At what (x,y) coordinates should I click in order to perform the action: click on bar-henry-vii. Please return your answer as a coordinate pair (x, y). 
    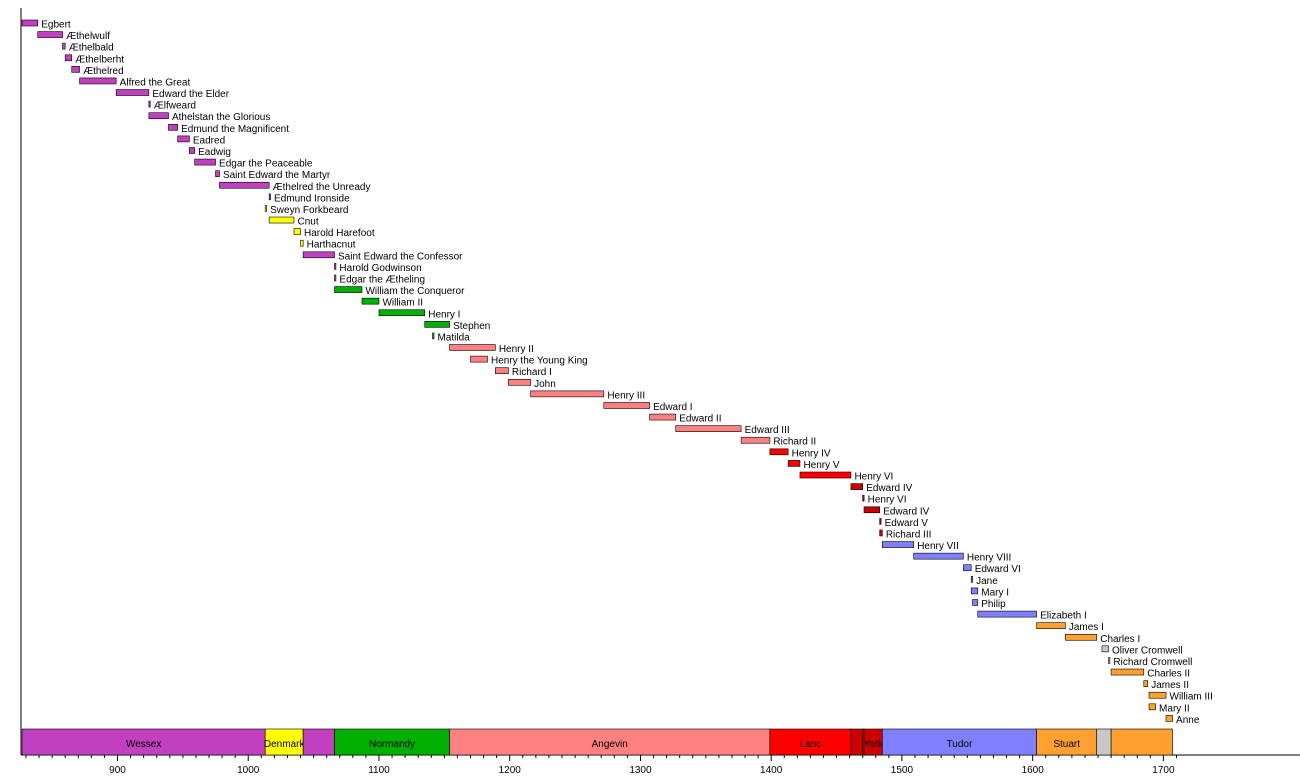
    Looking at the image, I should click on (898, 544).